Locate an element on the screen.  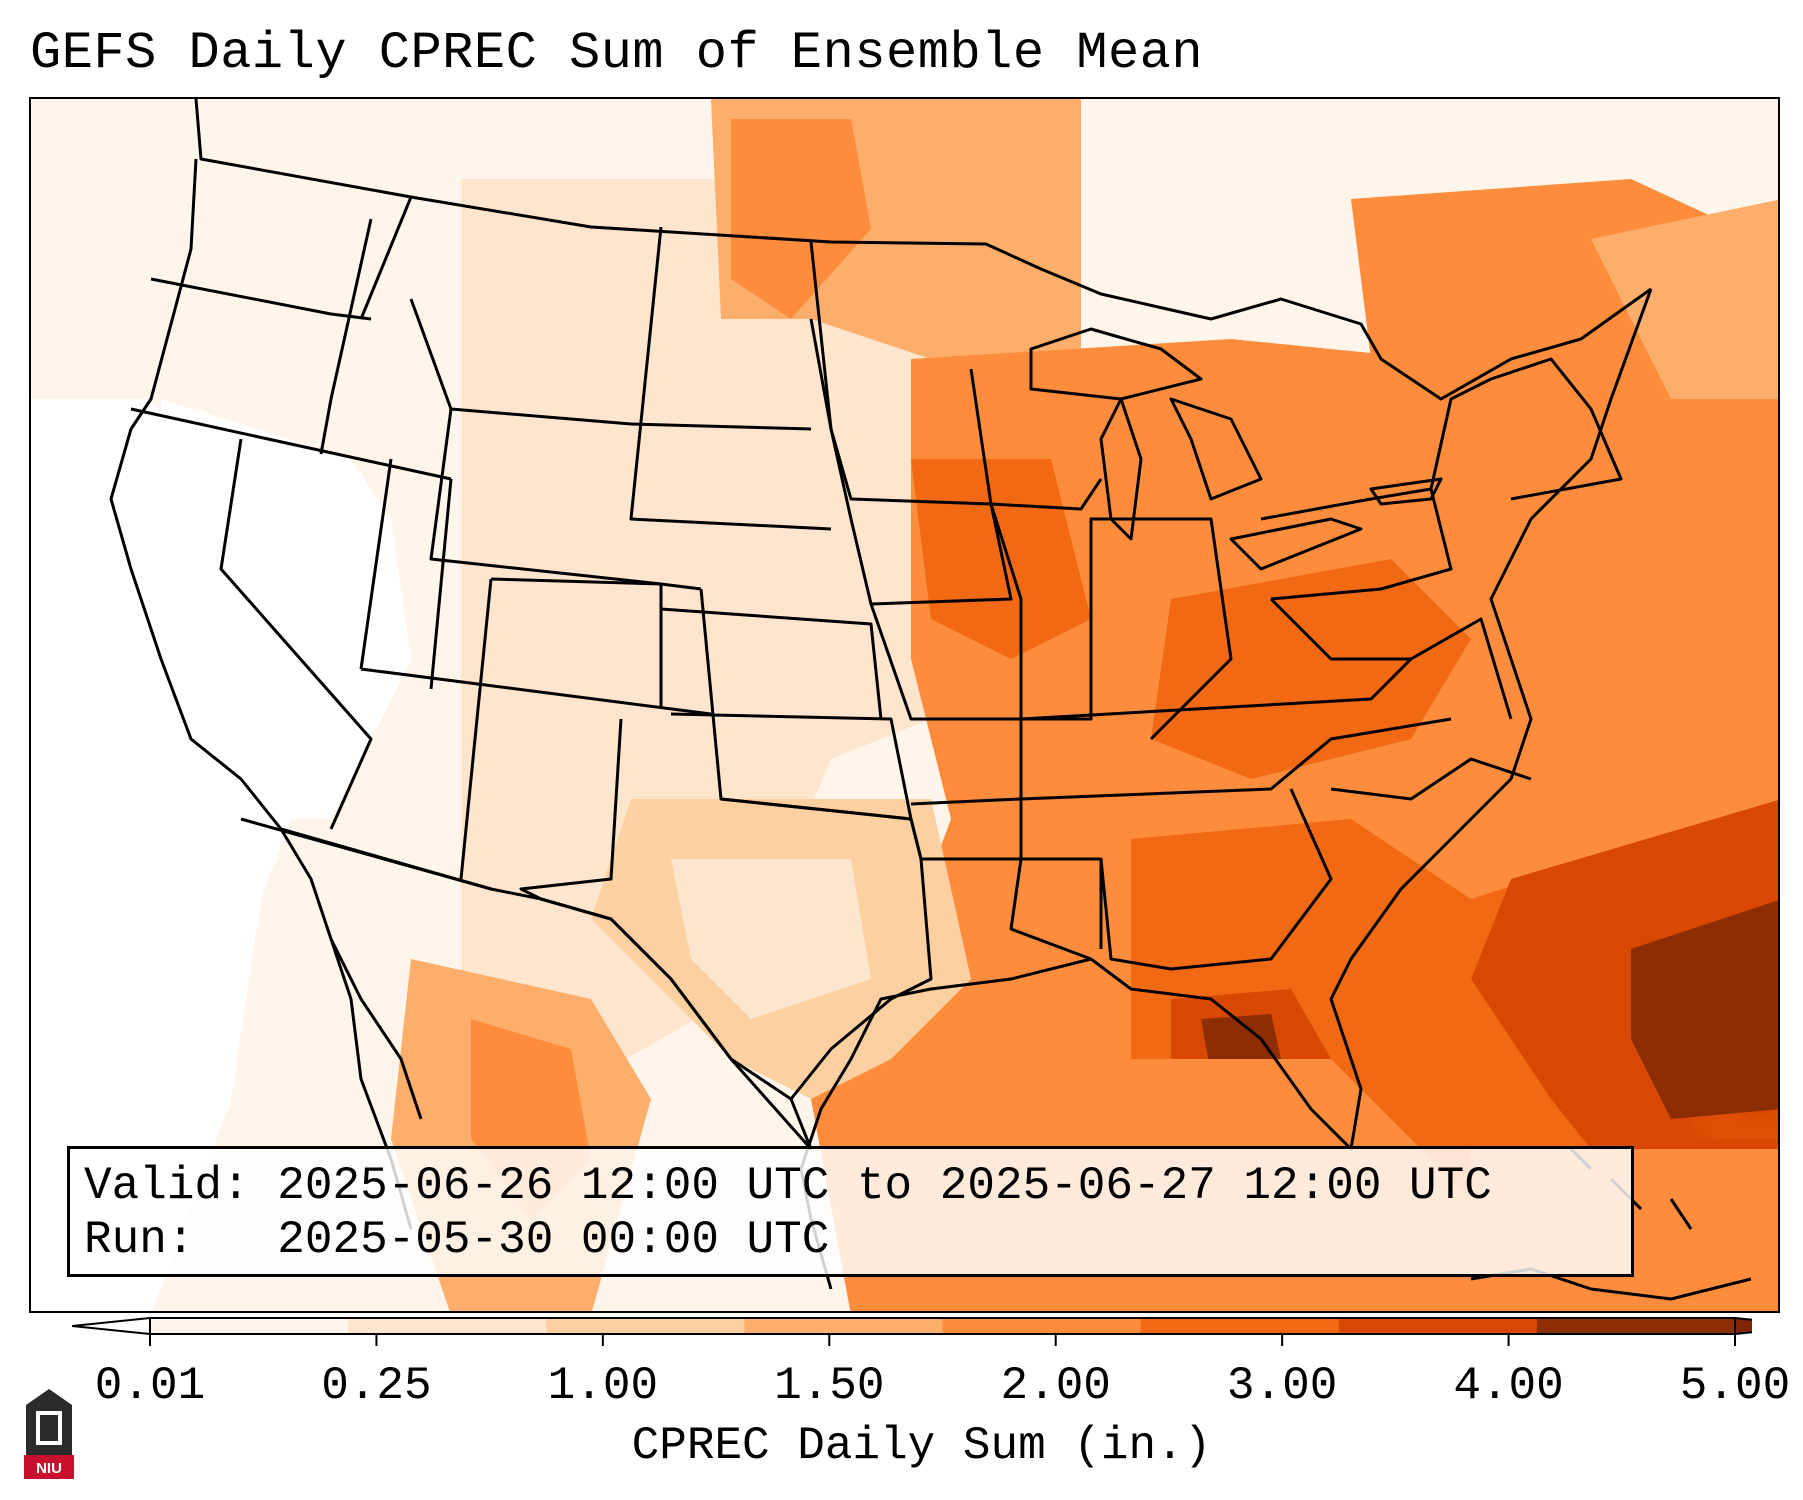
plot-title: GEFS Daily CPREC Sum of Ensemble Mean is located at coordinates (617, 53).